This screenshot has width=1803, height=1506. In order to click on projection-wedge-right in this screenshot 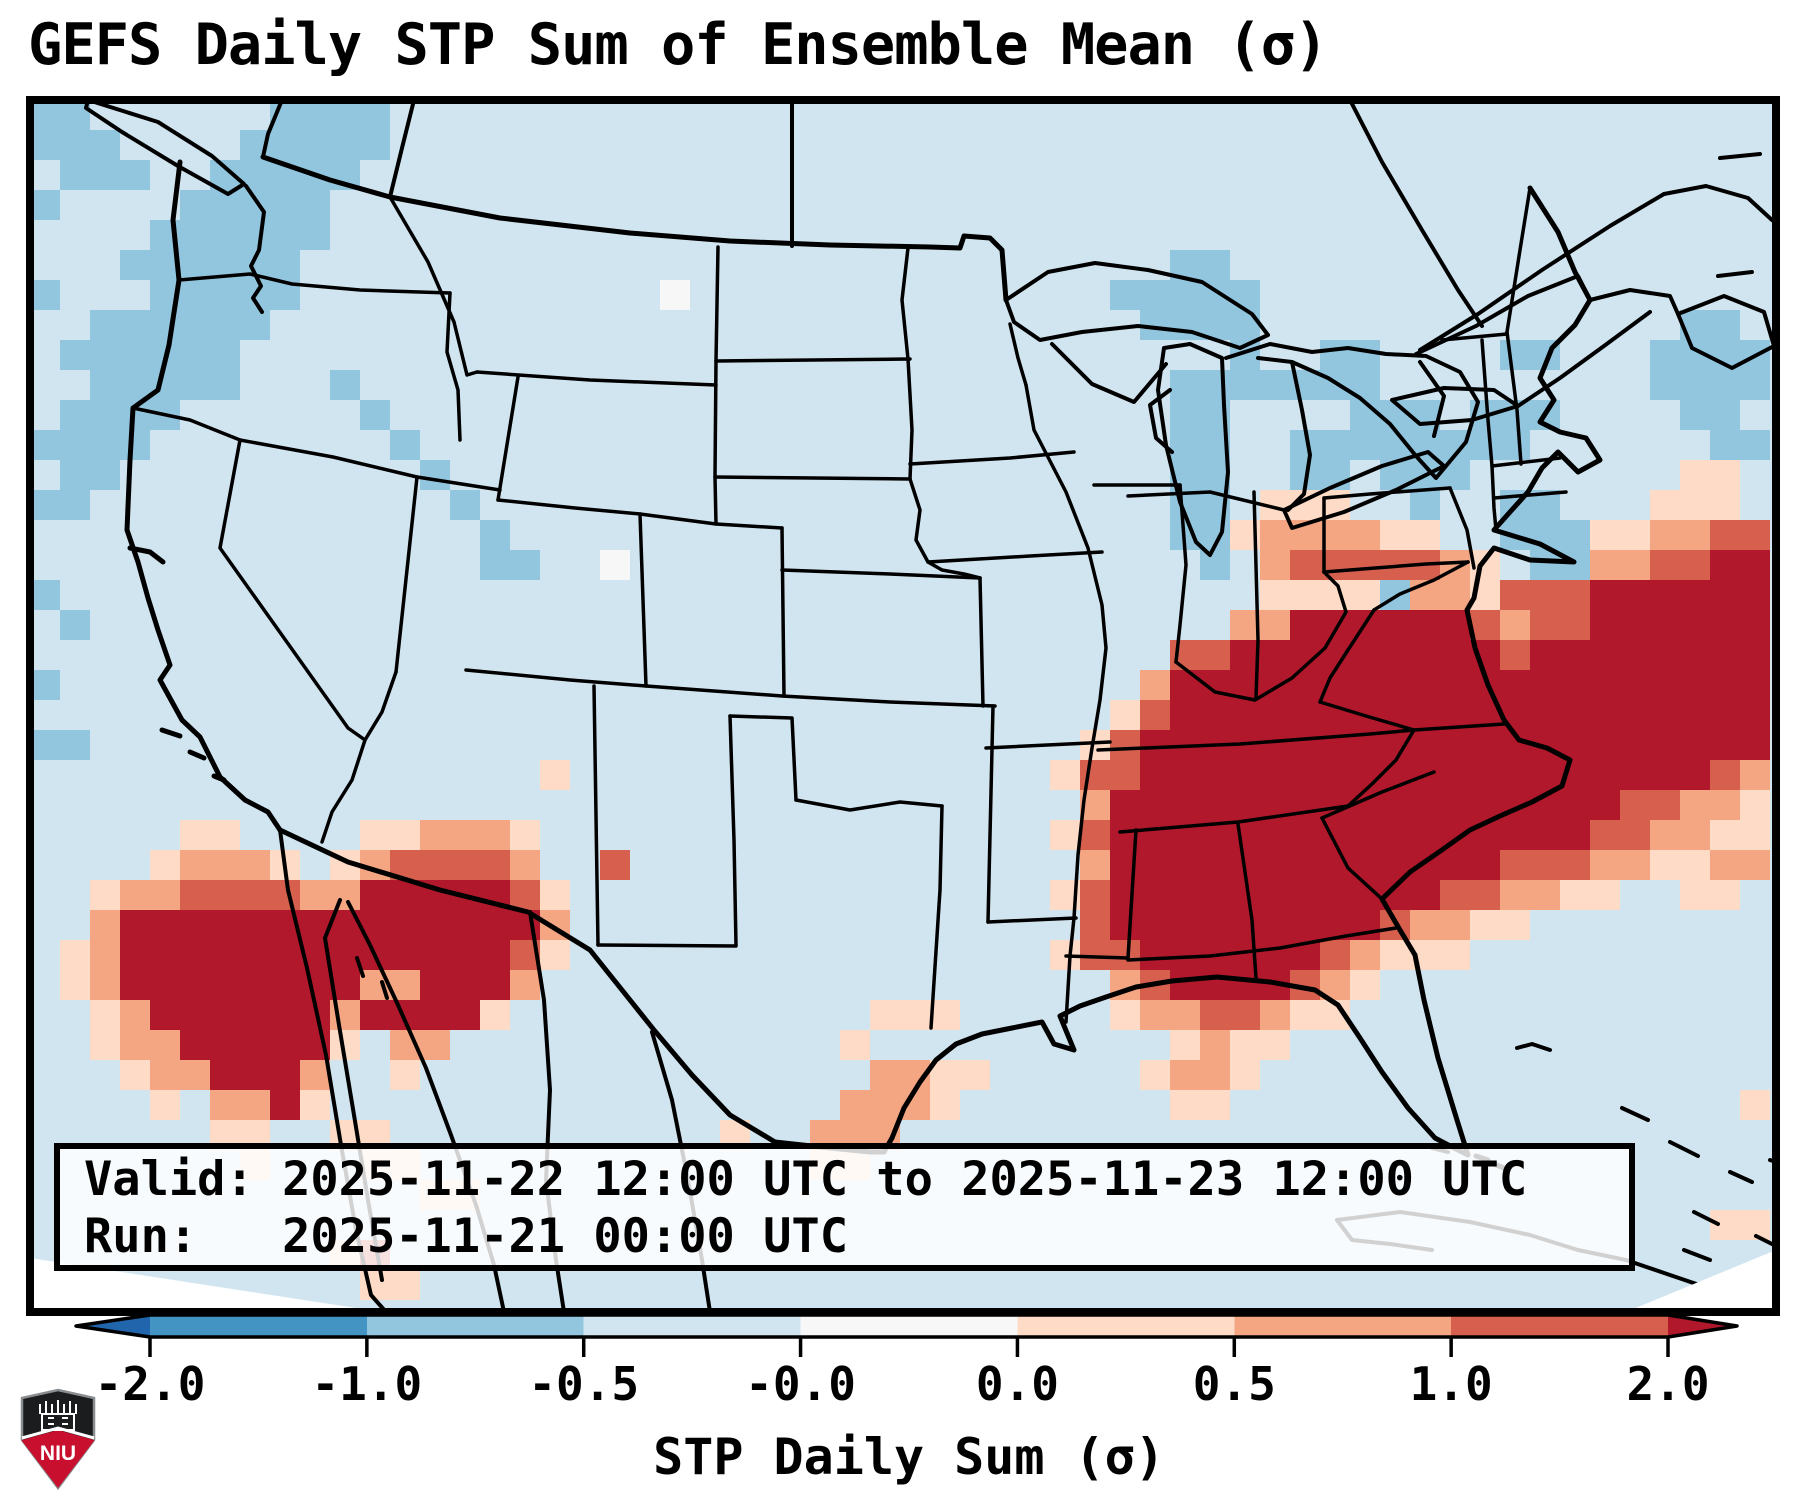, I will do `click(1701, 1281)`.